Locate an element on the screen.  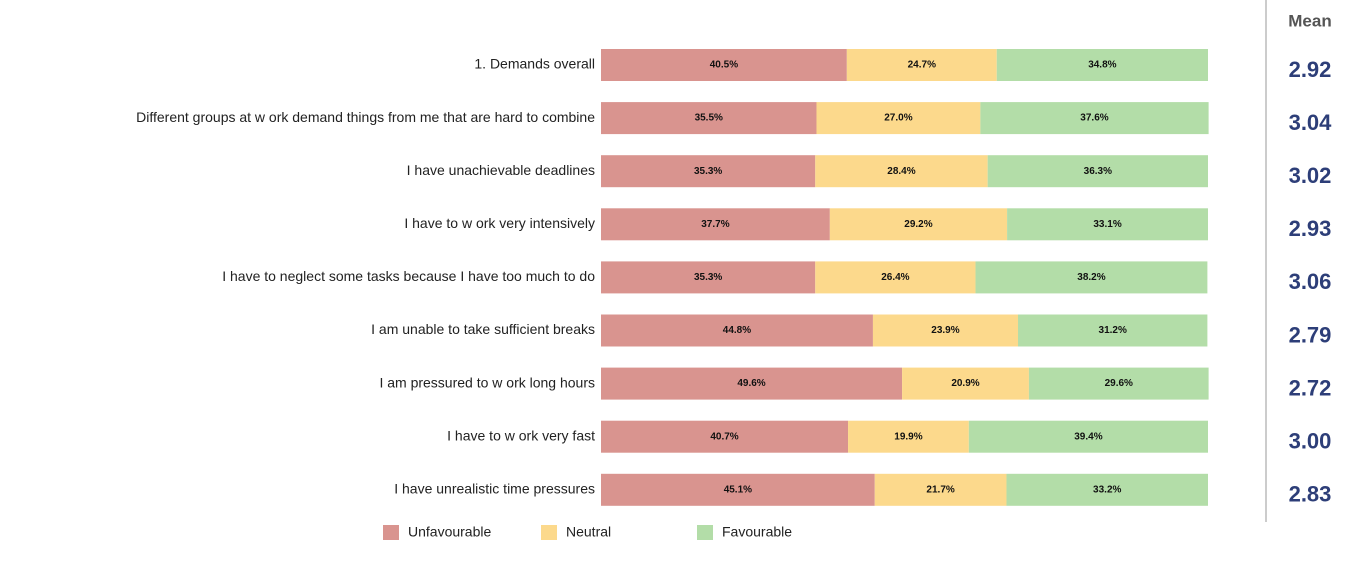
mean-value: 2.72 is located at coordinates (1310, 387).